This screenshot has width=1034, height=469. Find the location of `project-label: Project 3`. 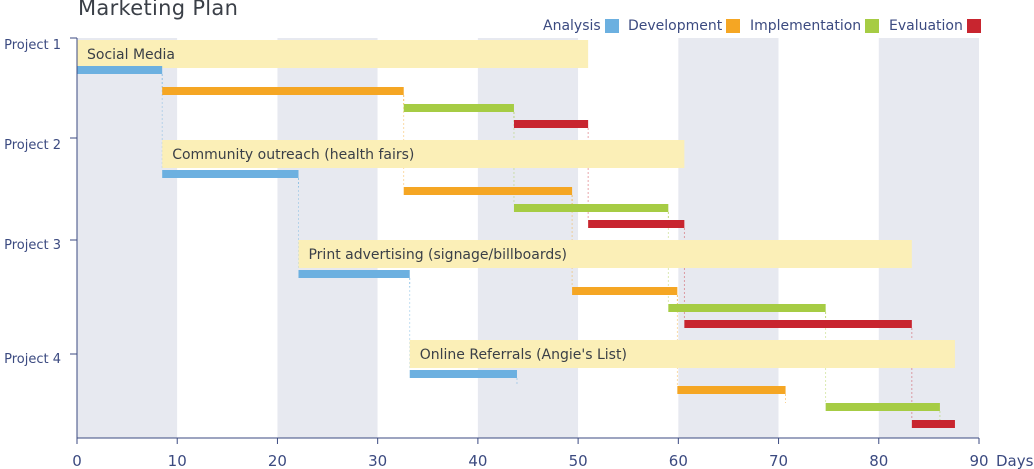

project-label: Project 3 is located at coordinates (32, 245).